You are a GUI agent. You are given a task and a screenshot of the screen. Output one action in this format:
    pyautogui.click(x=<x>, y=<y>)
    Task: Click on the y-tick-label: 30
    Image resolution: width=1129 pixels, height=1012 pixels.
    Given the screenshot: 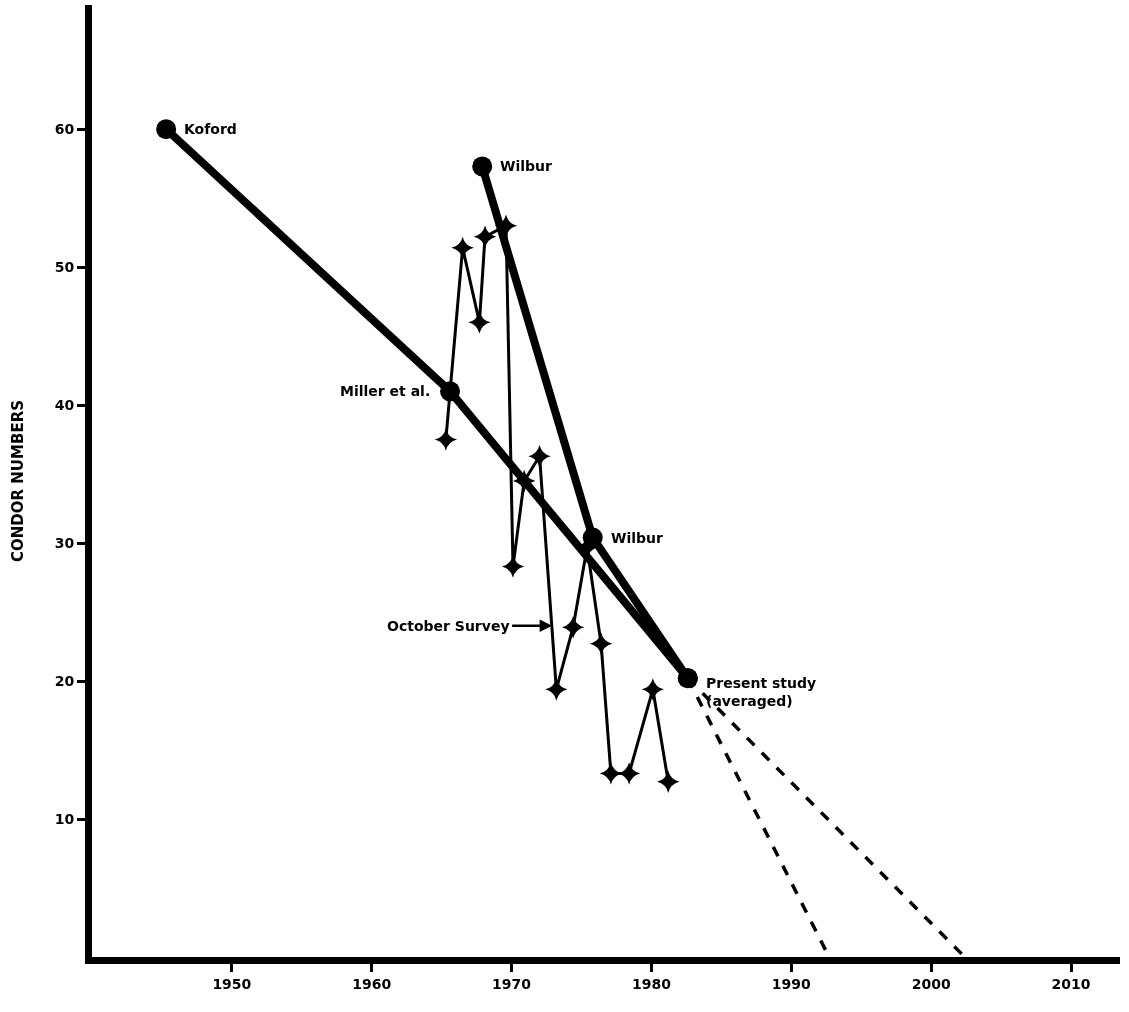 What is the action you would take?
    pyautogui.click(x=64, y=542)
    